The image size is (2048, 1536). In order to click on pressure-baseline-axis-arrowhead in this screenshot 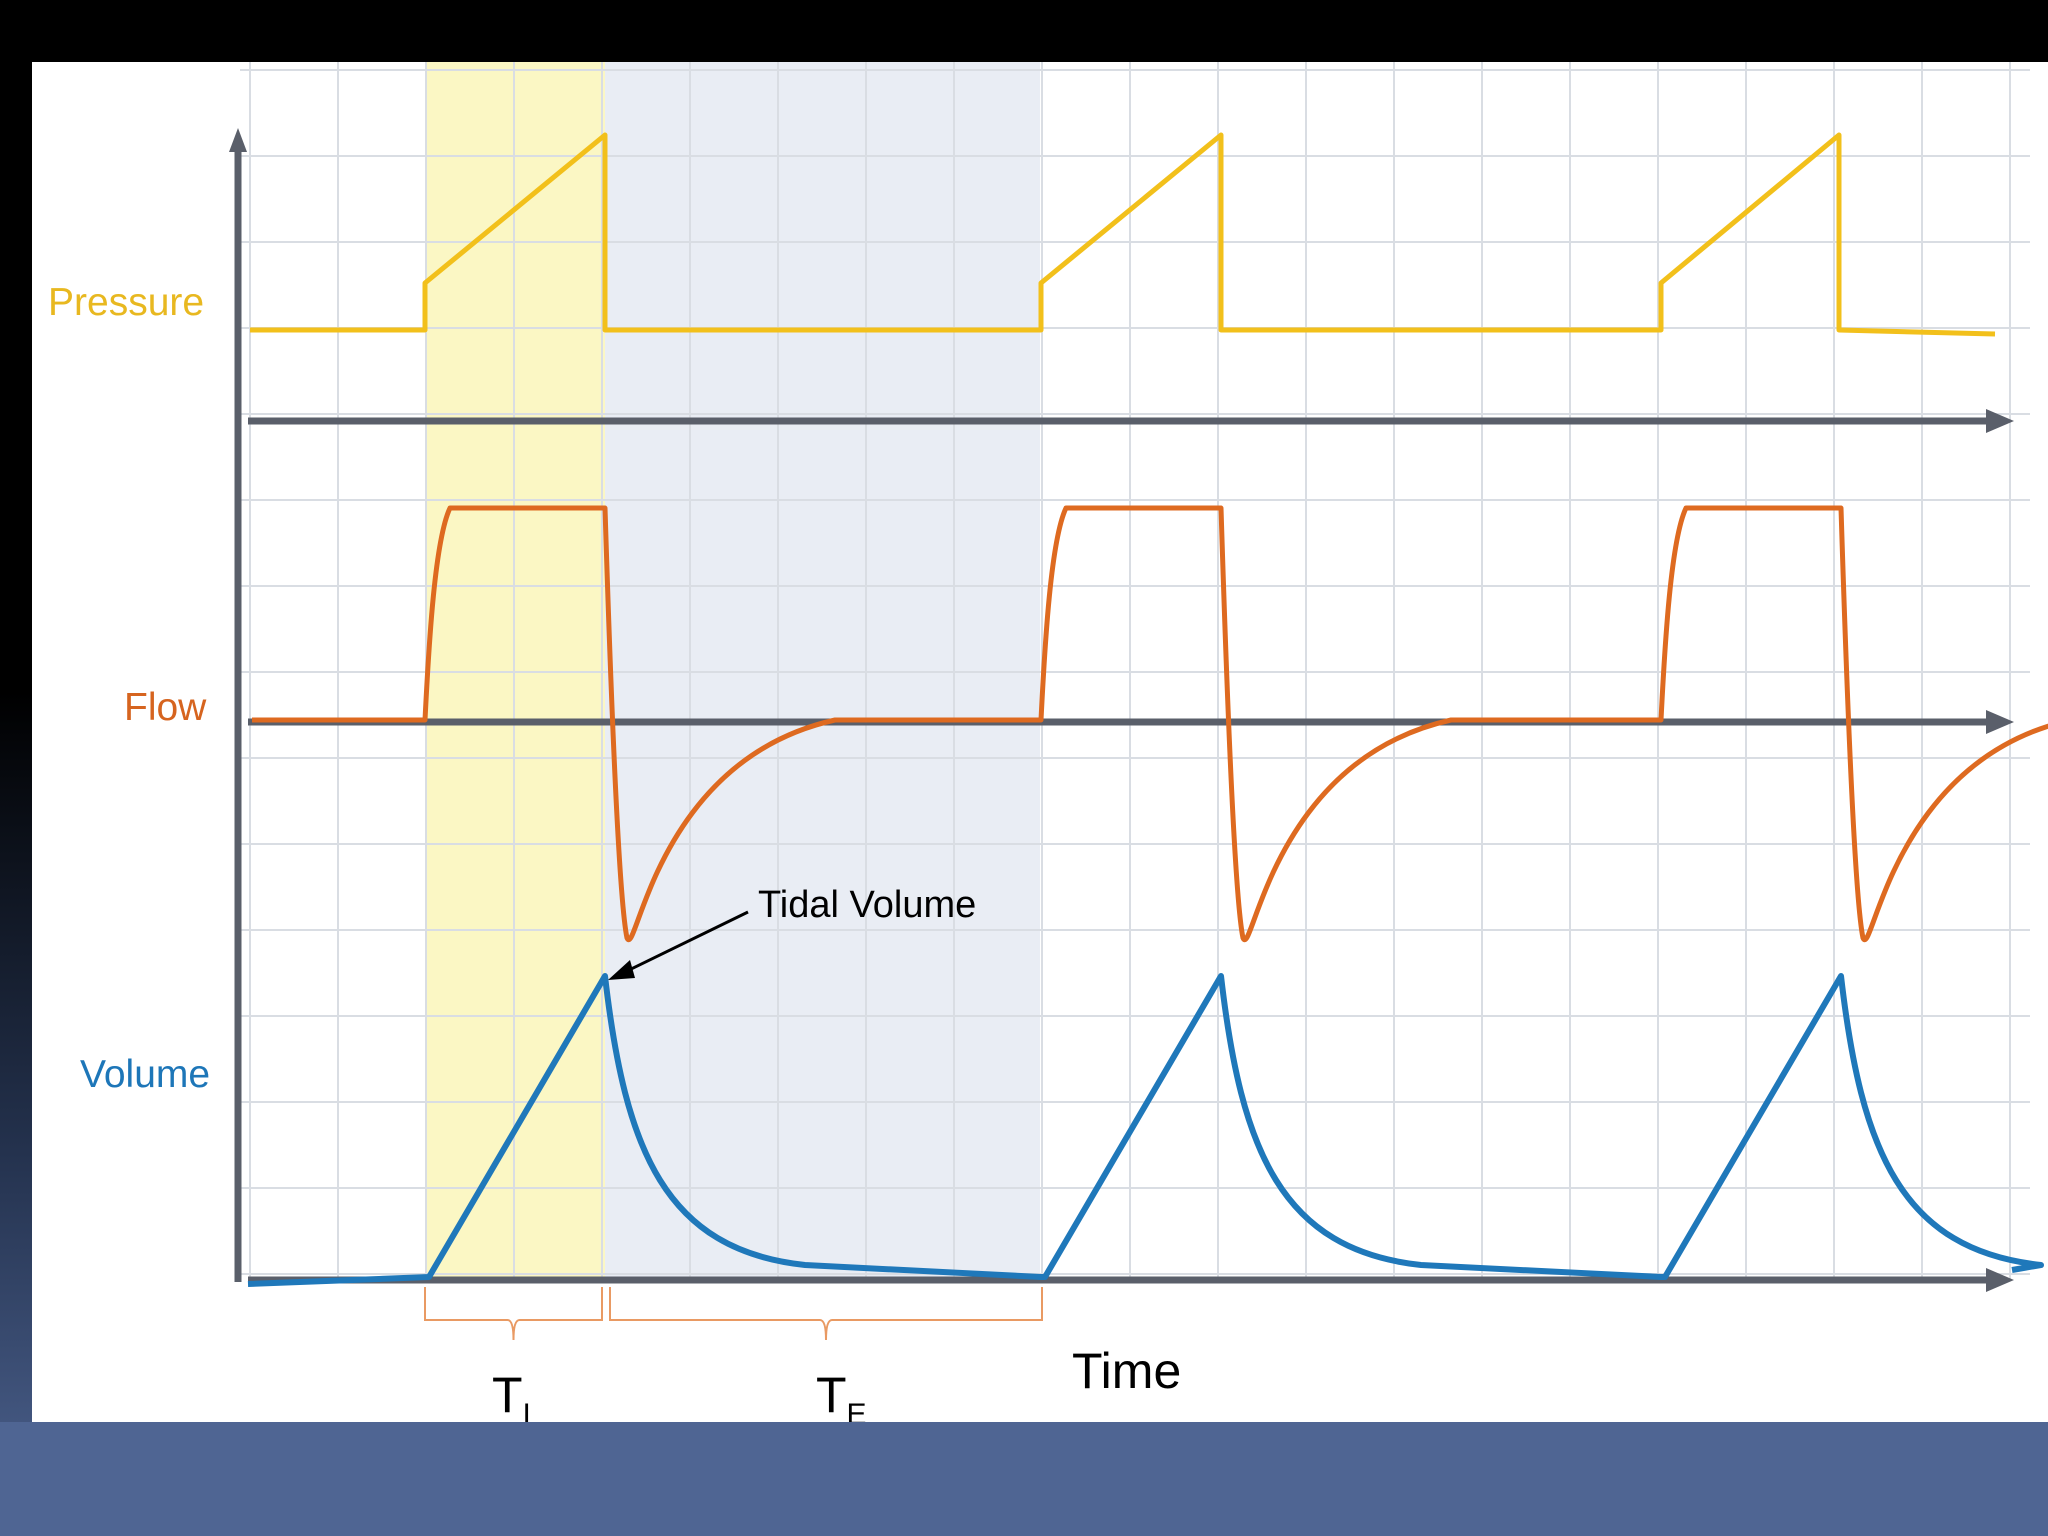, I will do `click(2000, 421)`.